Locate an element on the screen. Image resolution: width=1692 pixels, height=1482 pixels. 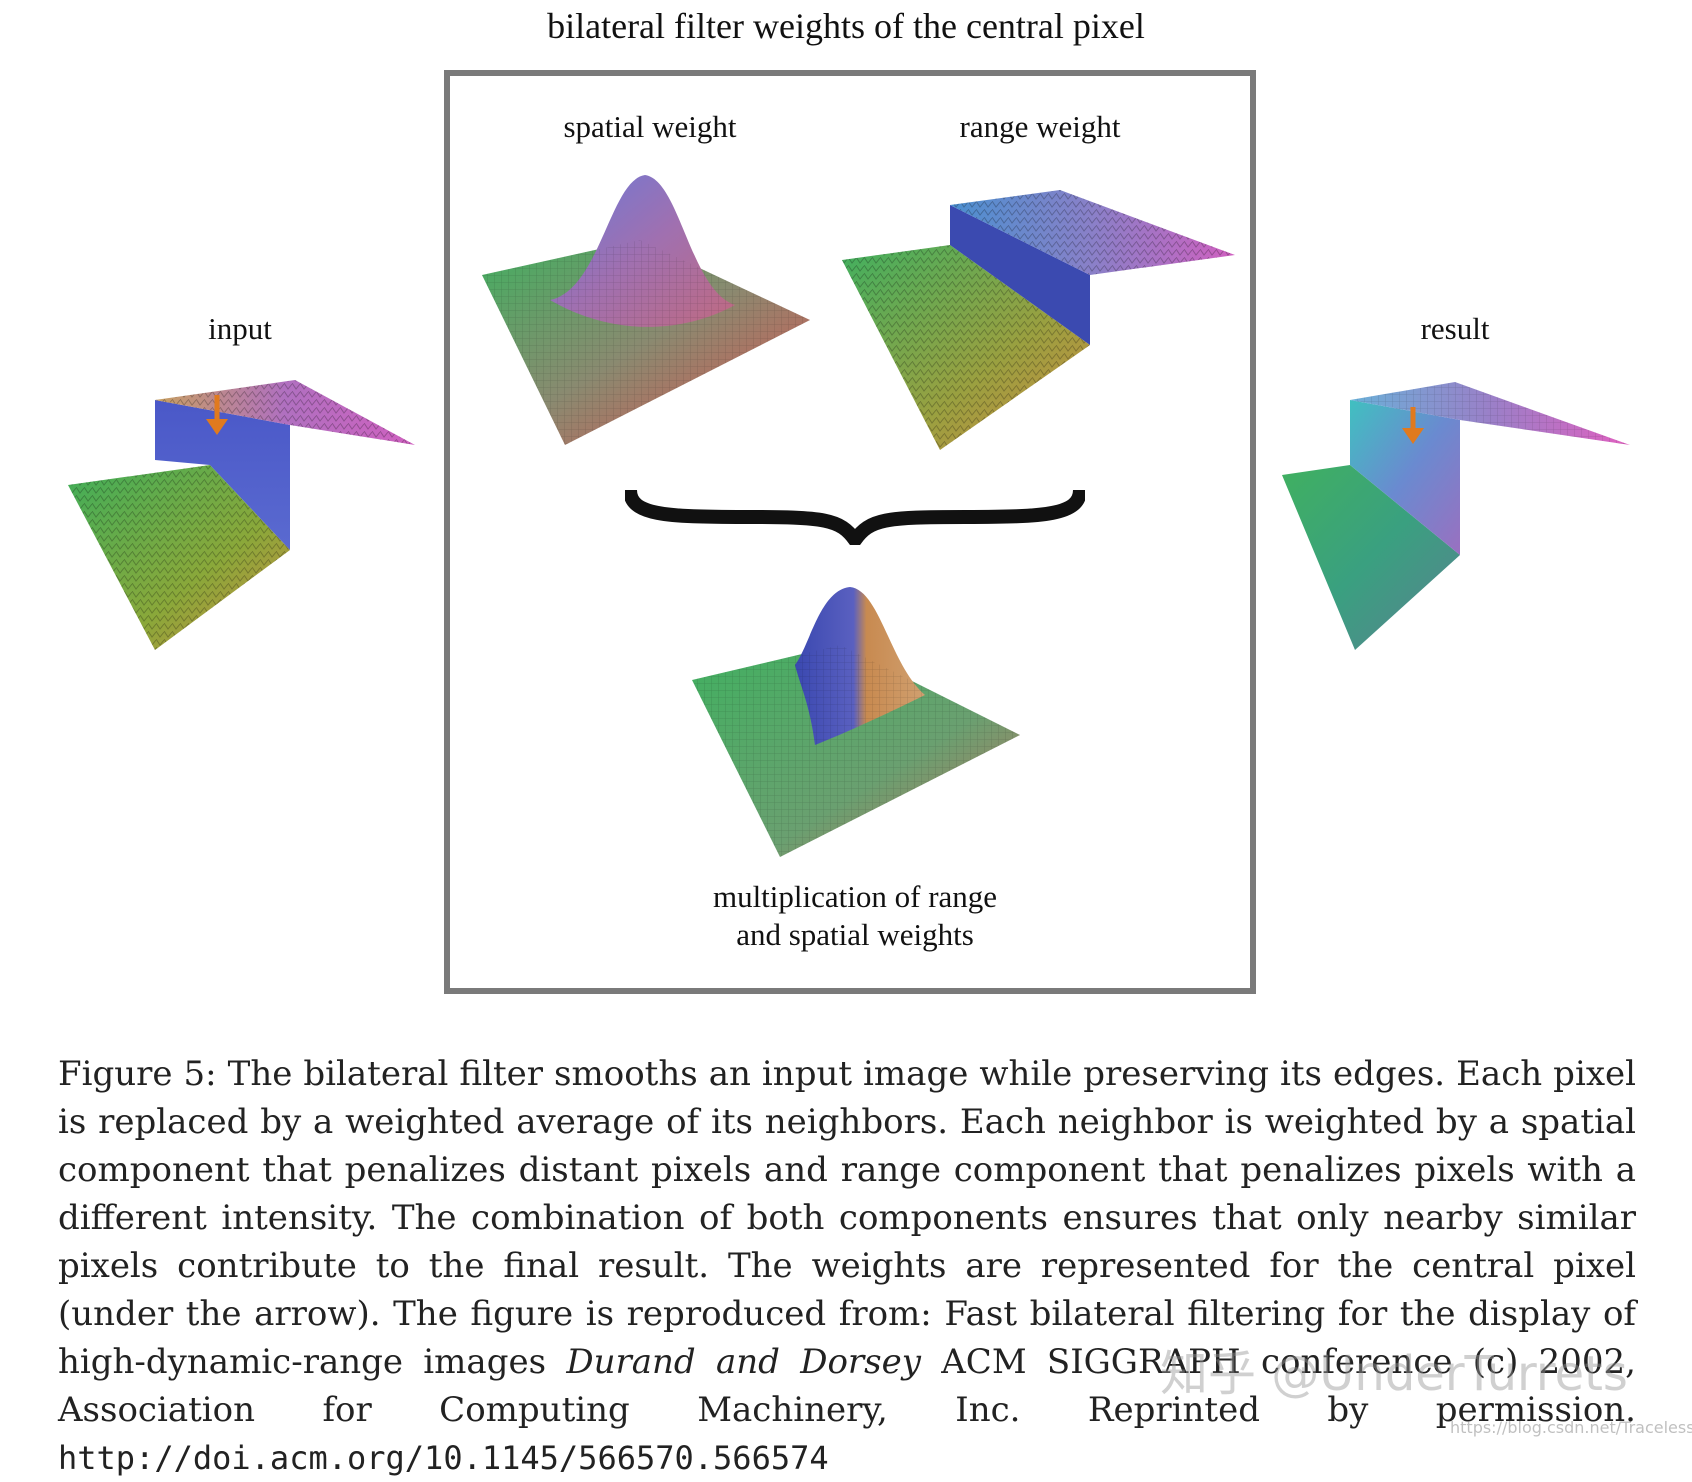
caption-authors: Durand and Dorsey is located at coordinates (743, 1362).